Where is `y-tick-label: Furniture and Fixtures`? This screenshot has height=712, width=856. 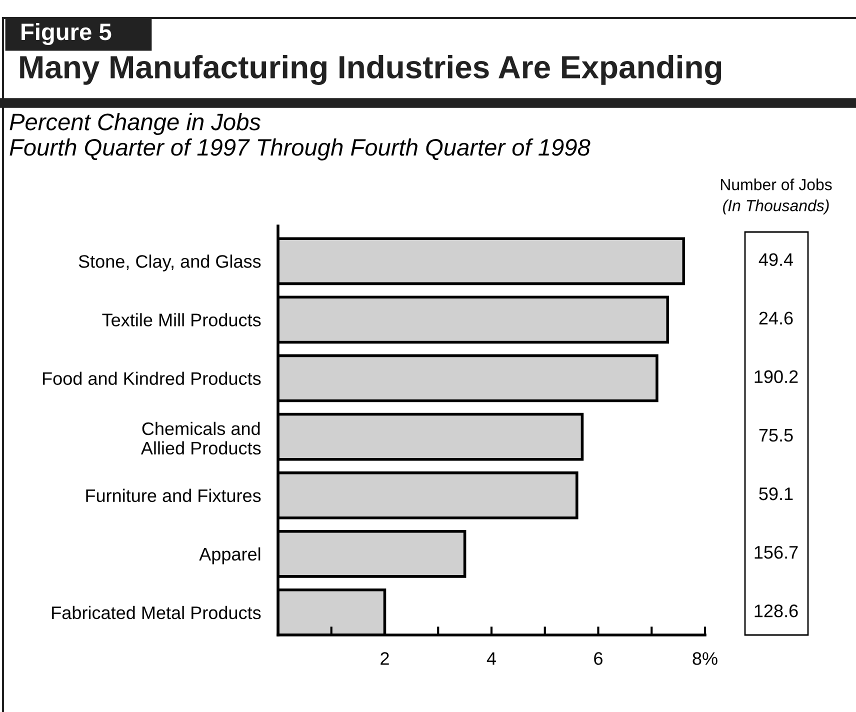
y-tick-label: Furniture and Fixtures is located at coordinates (173, 495).